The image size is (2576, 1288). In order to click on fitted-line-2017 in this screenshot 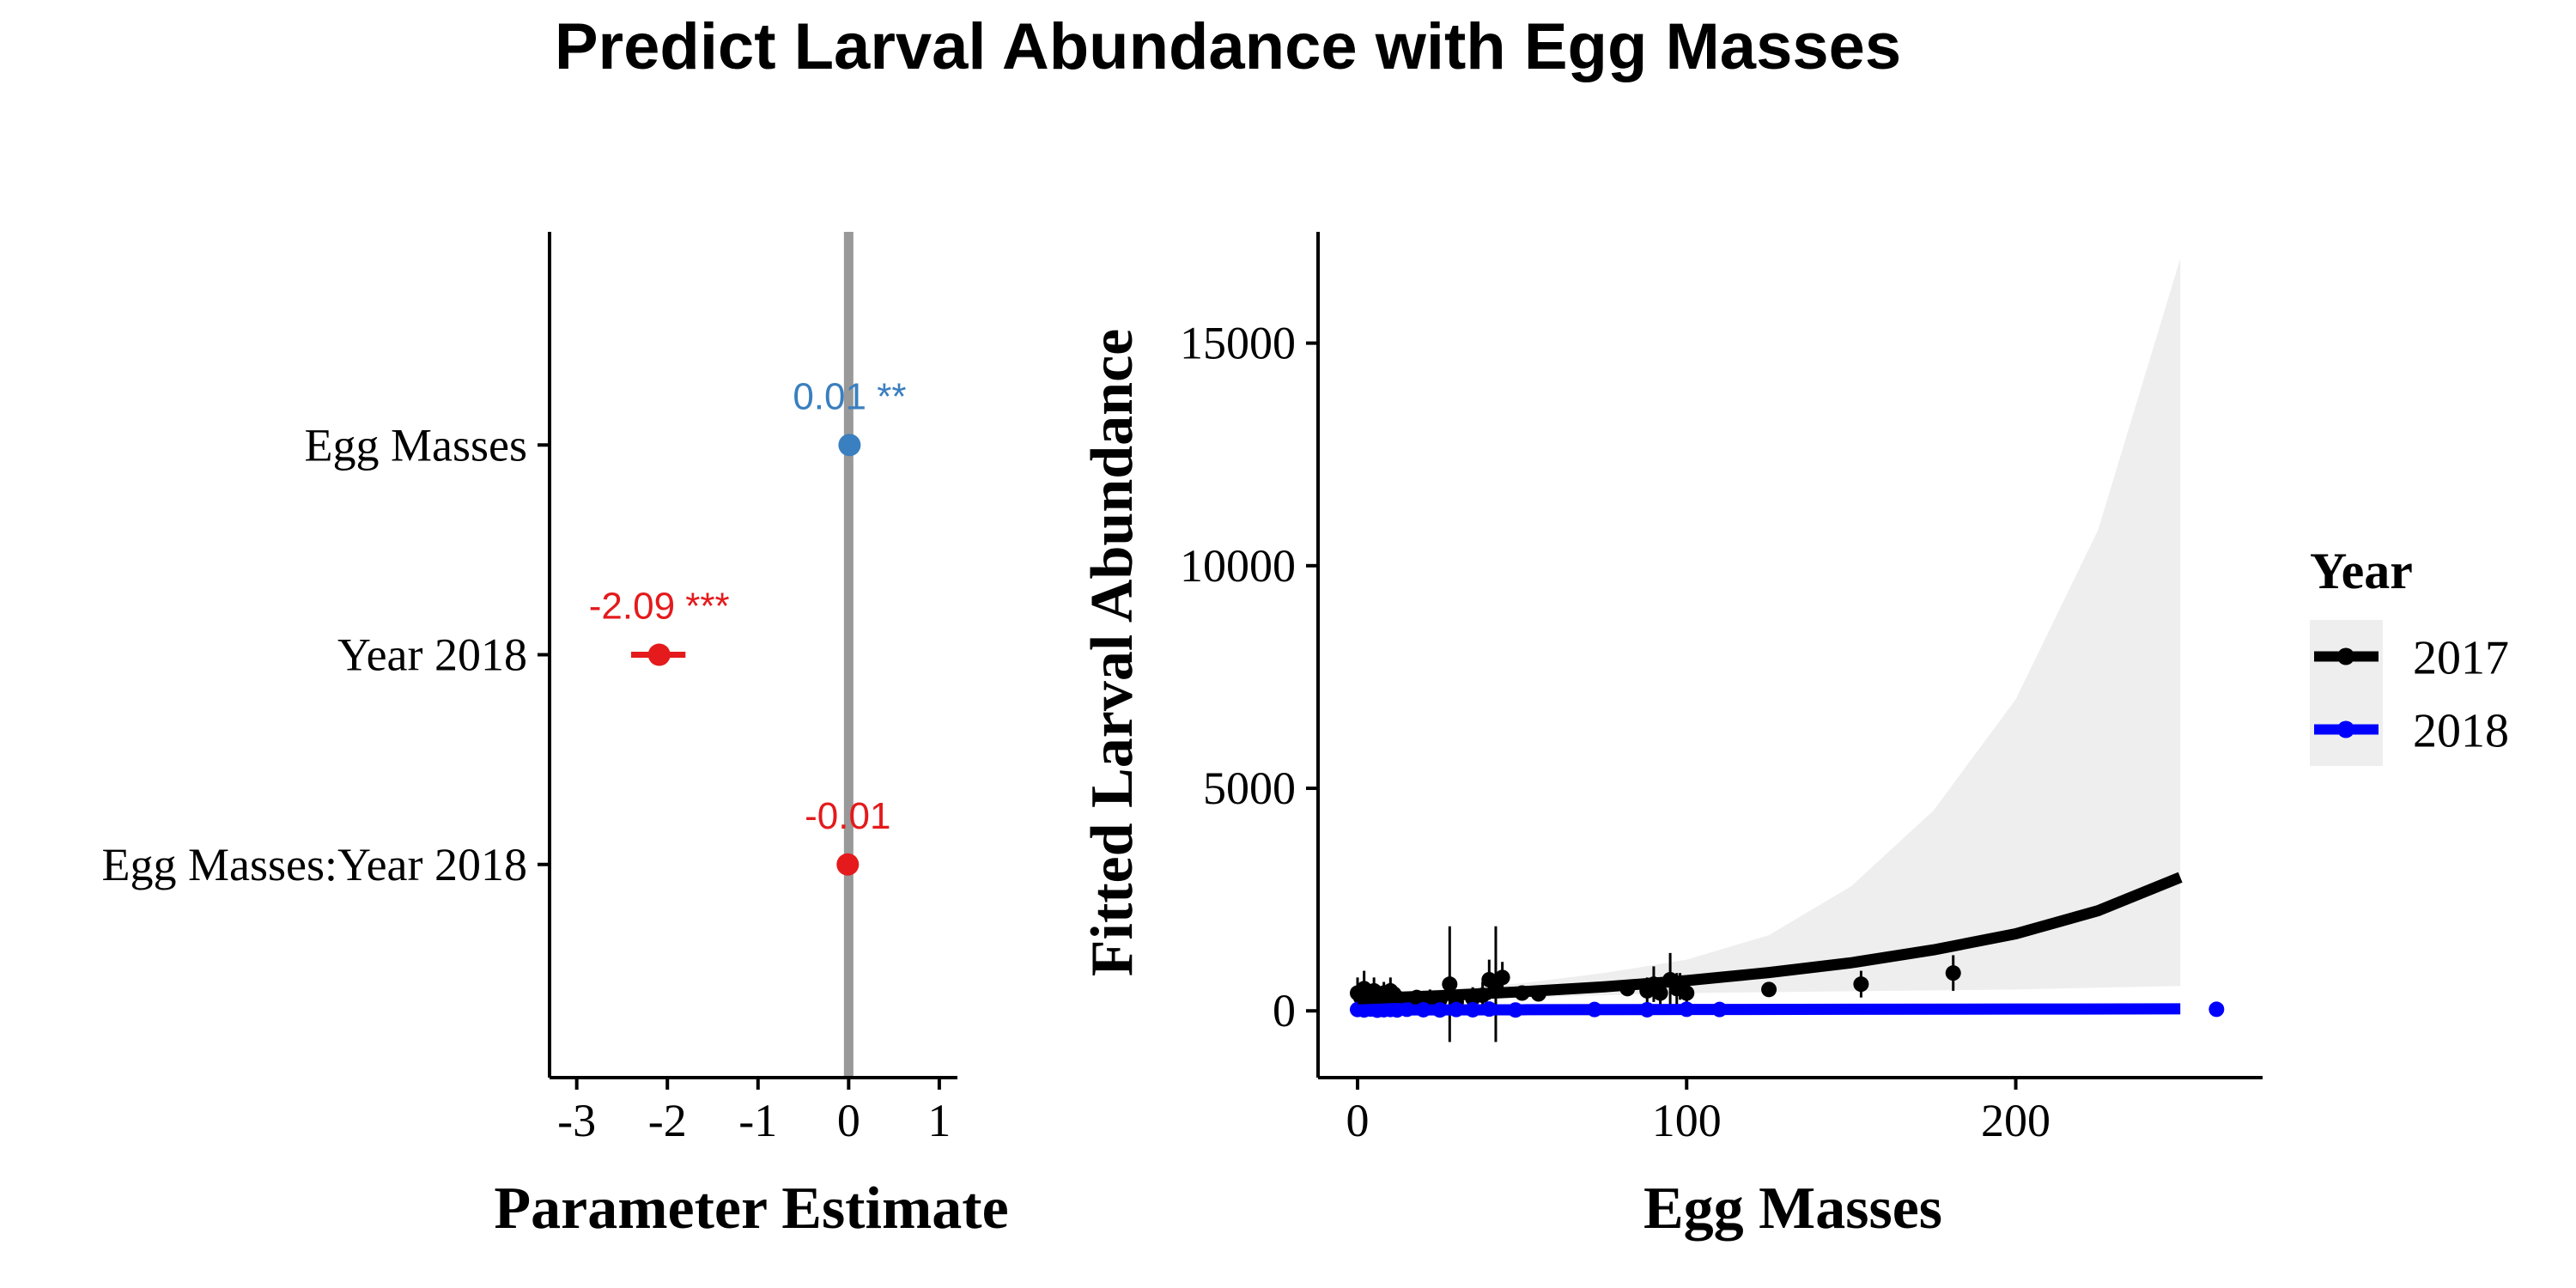, I will do `click(1770, 939)`.